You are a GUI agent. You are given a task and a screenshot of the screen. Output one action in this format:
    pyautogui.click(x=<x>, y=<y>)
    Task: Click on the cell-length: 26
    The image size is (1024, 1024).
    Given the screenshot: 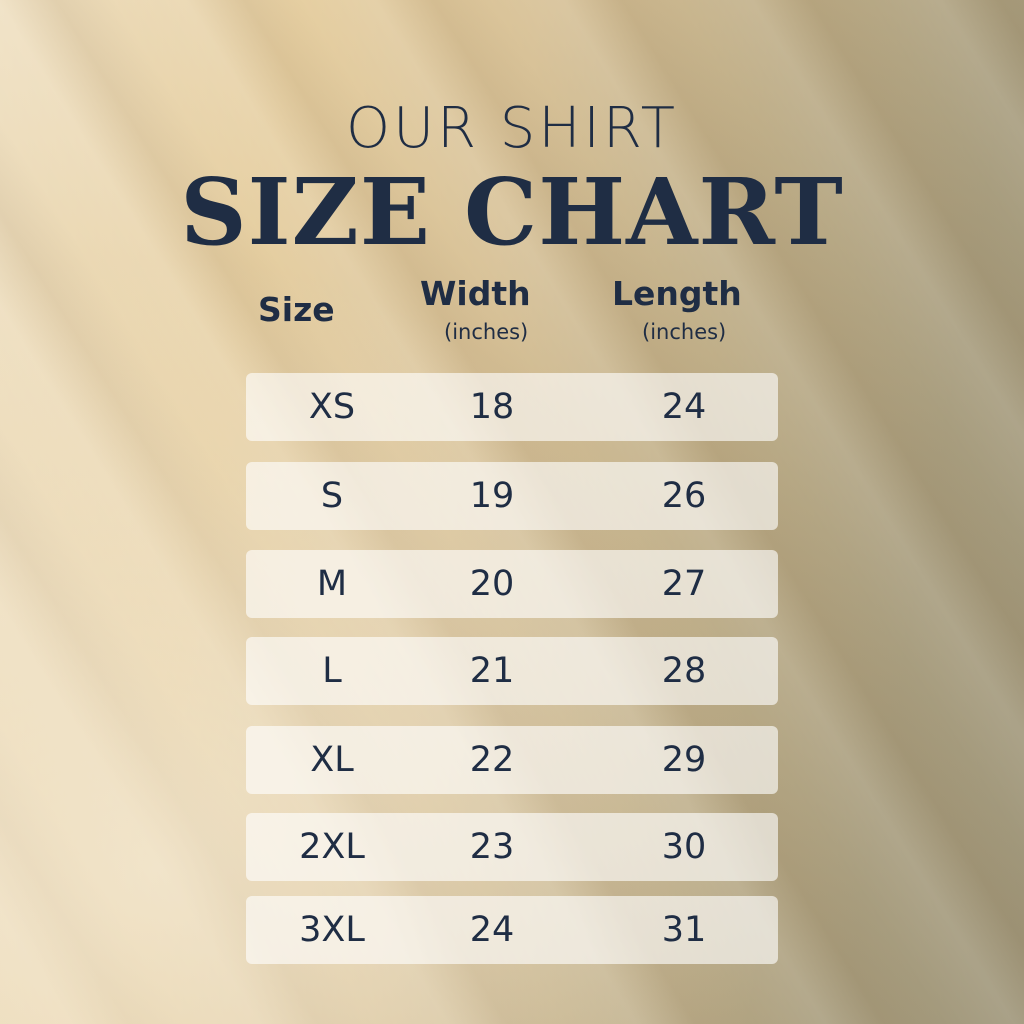 What is the action you would take?
    pyautogui.click(x=684, y=496)
    